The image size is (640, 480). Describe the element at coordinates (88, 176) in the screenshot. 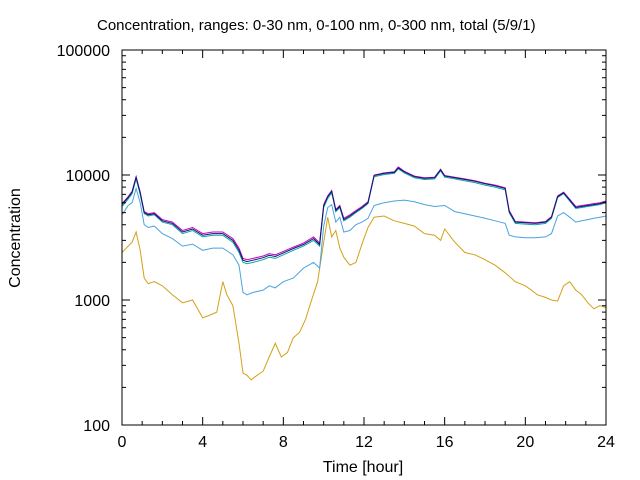

I see `y-tick-label: 10000` at that location.